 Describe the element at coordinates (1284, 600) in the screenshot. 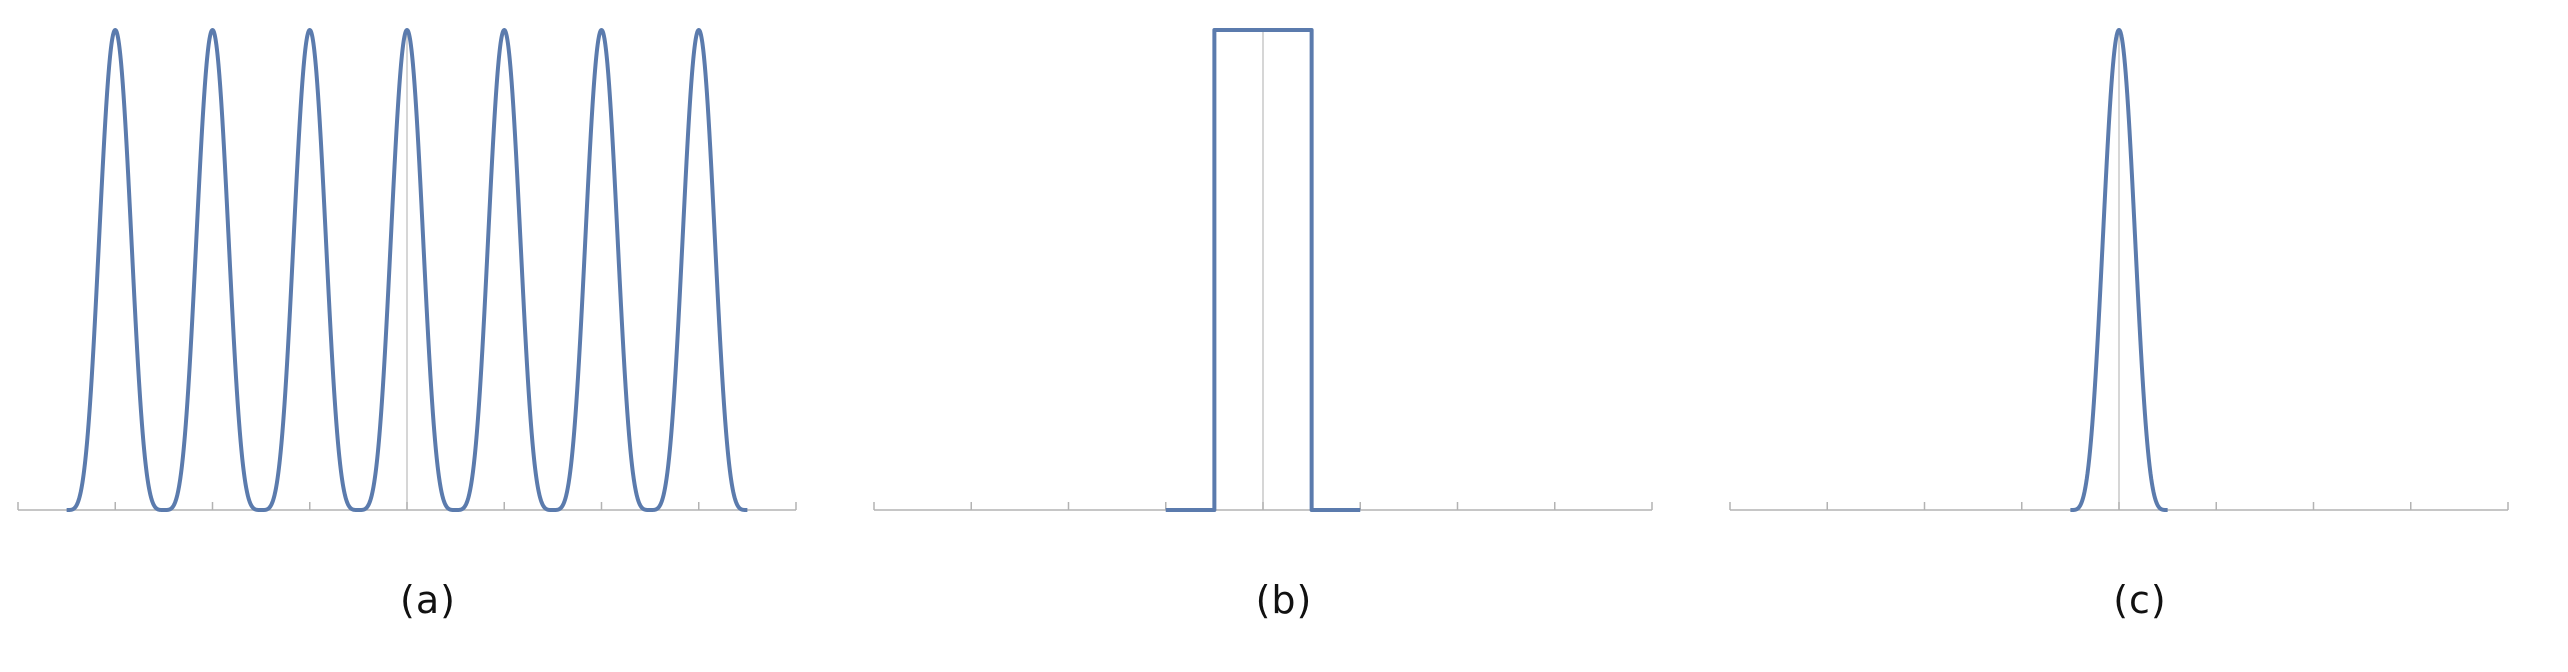

I see `panel-label-b: (b)` at that location.